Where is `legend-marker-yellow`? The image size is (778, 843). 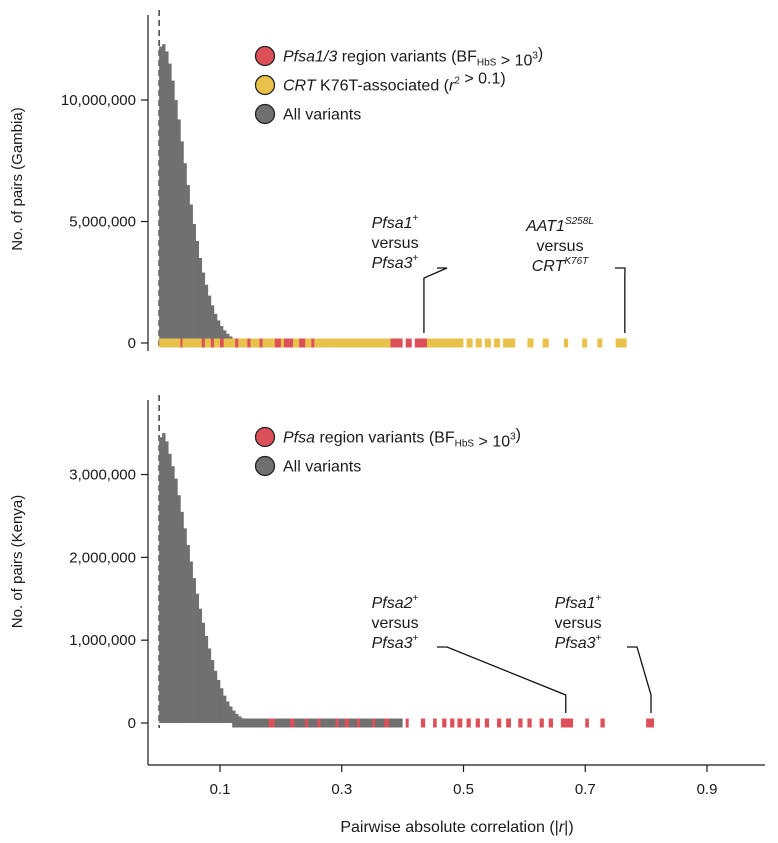
legend-marker-yellow is located at coordinates (265, 85).